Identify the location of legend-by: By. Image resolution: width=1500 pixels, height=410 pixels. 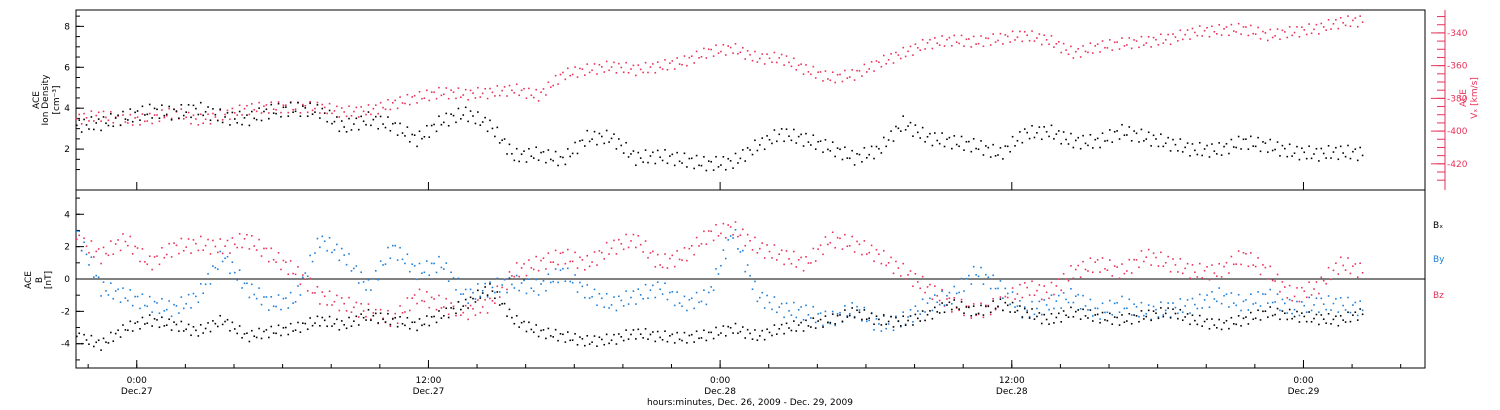
(1439, 260).